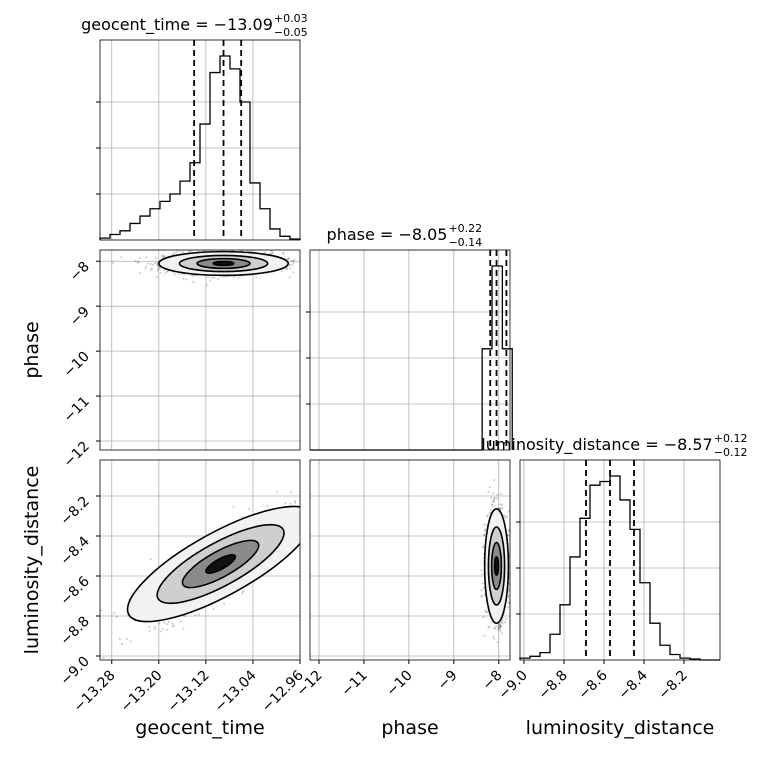 The width and height of the screenshot is (760, 760). What do you see at coordinates (409, 728) in the screenshot?
I see `x-axis-title: phase` at bounding box center [409, 728].